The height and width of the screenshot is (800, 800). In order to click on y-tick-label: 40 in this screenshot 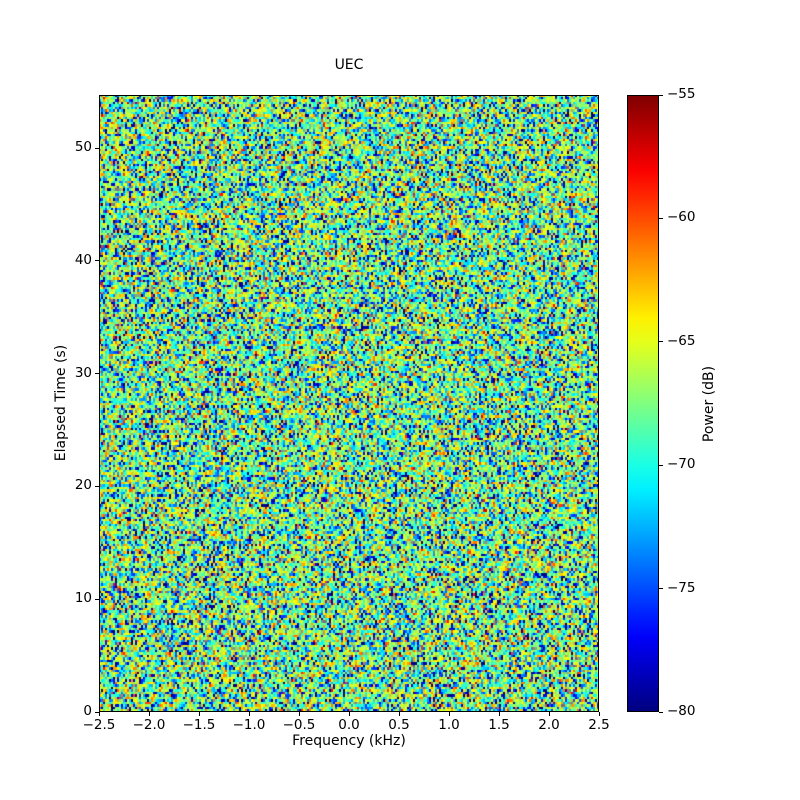, I will do `click(83, 259)`.